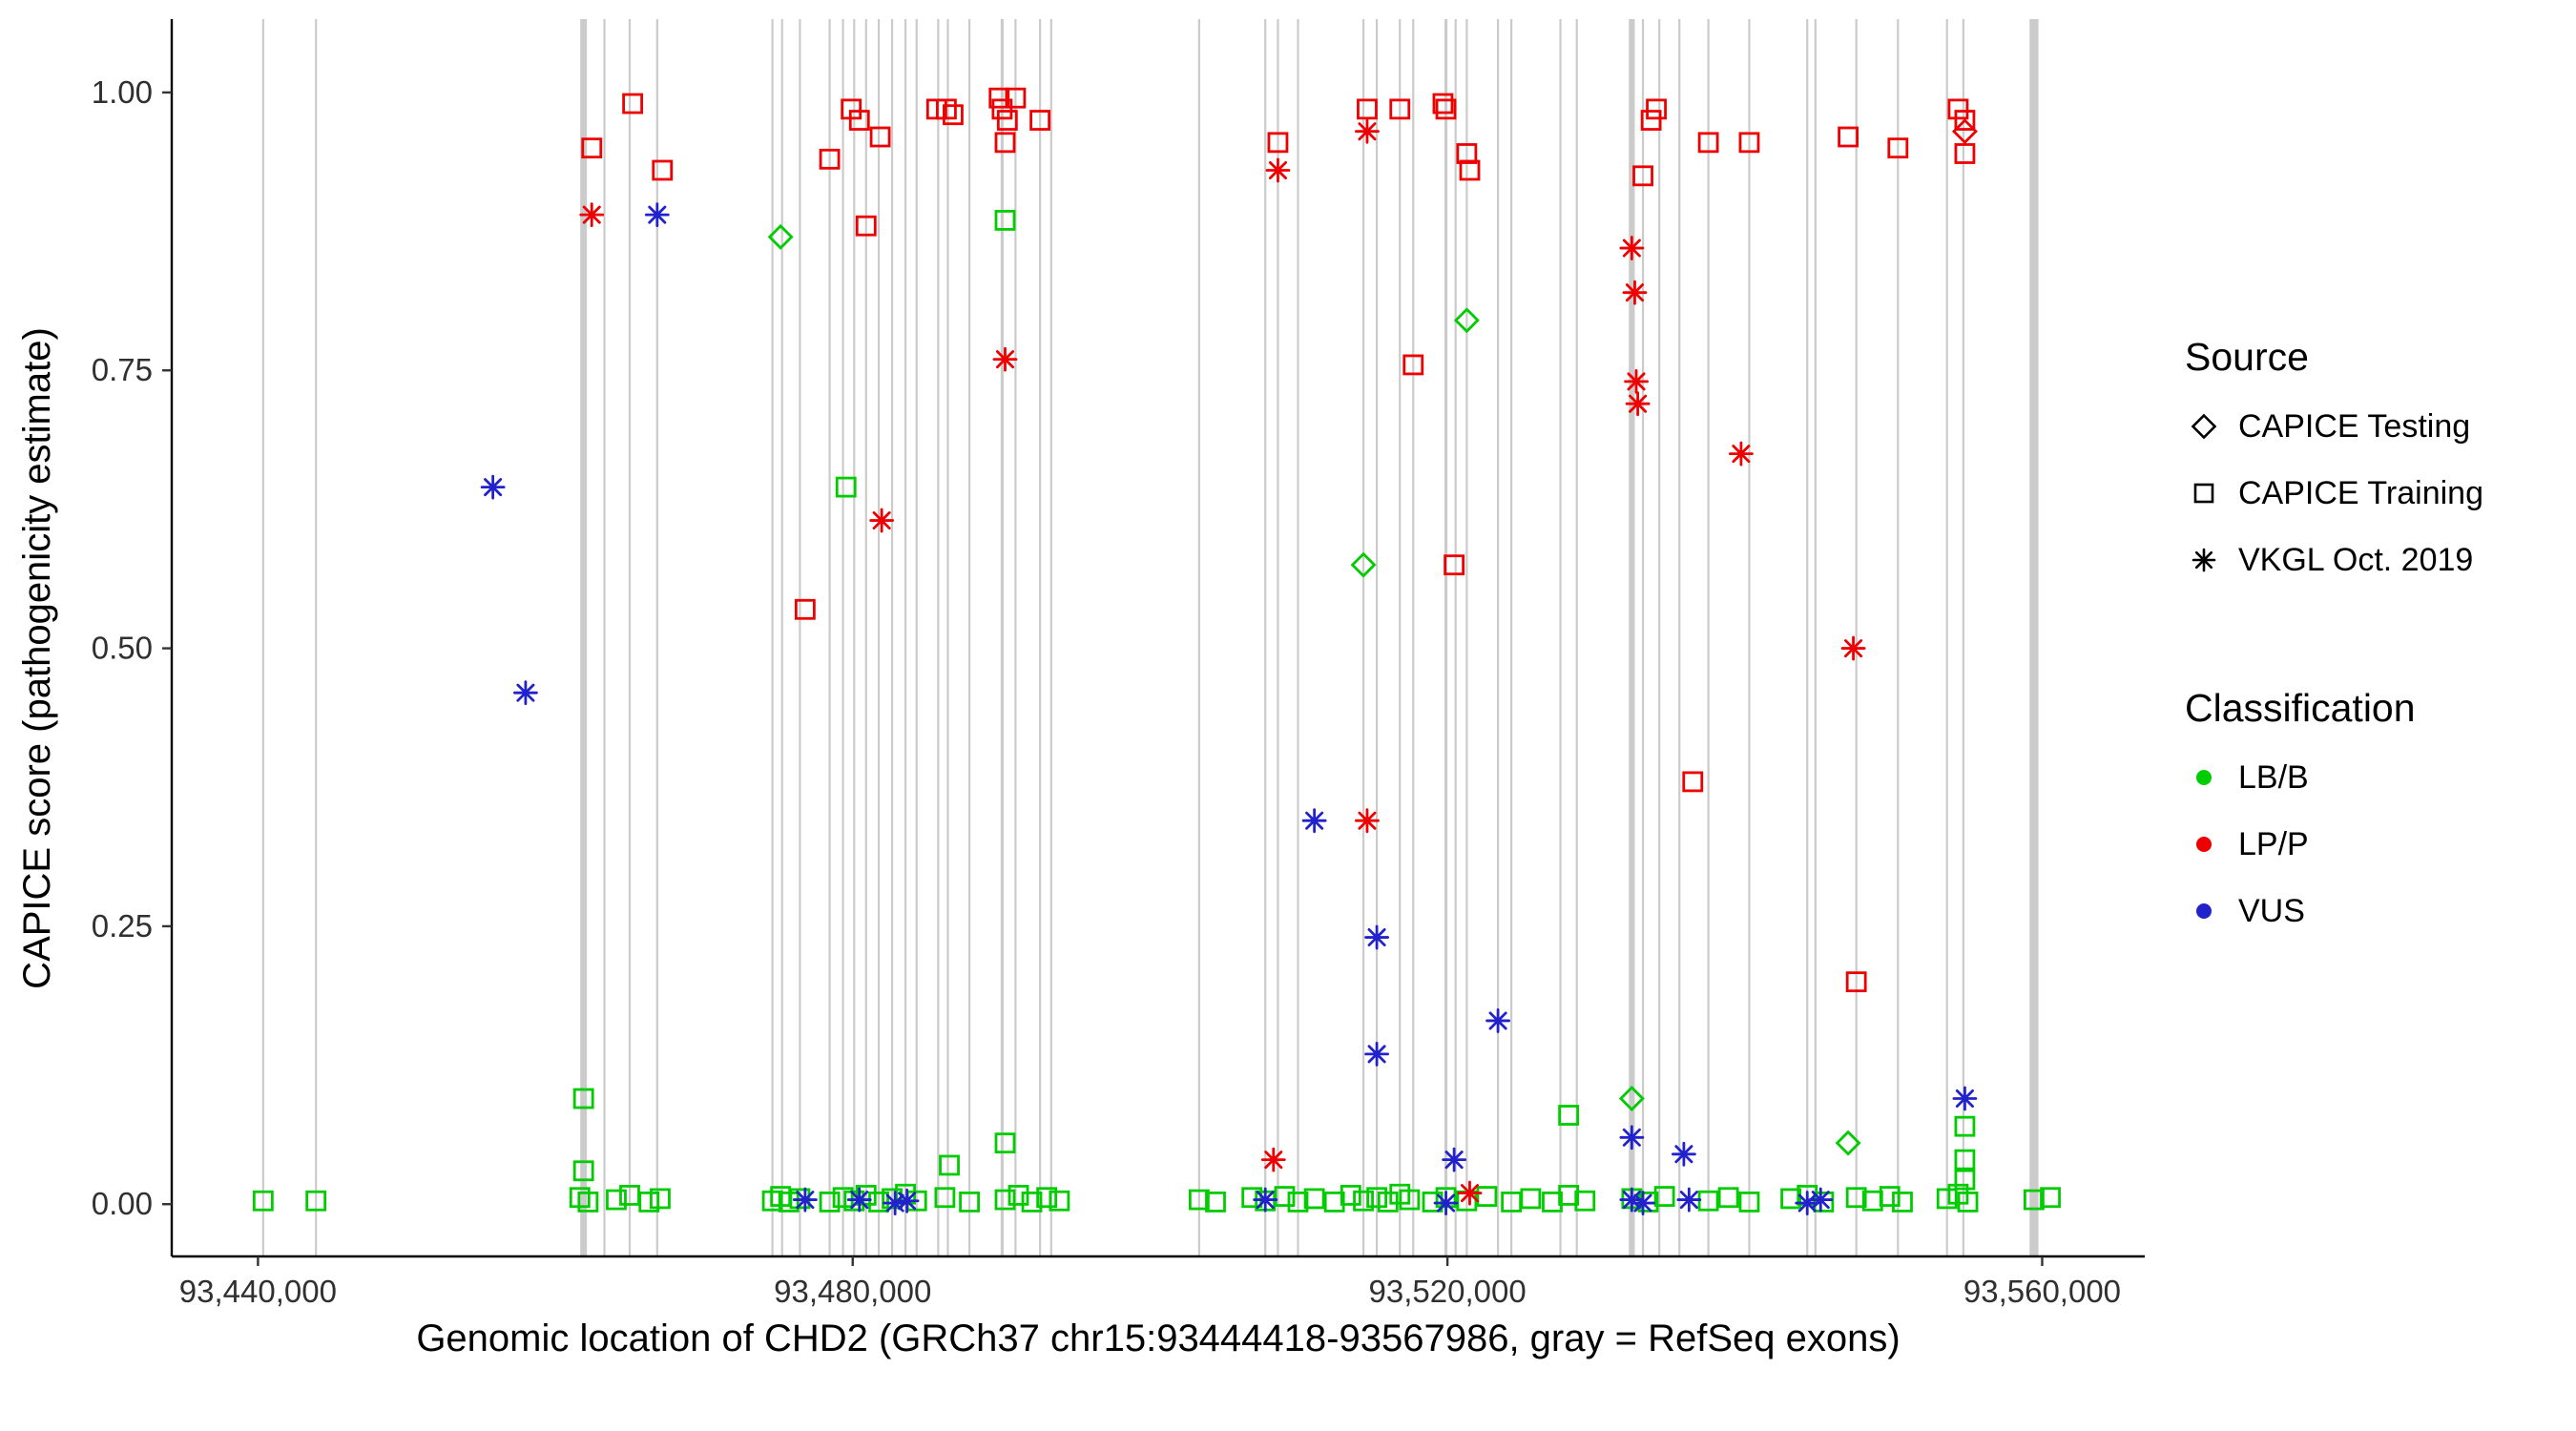  What do you see at coordinates (2042, 1291) in the screenshot?
I see `x-tick-label: 93,560,000` at bounding box center [2042, 1291].